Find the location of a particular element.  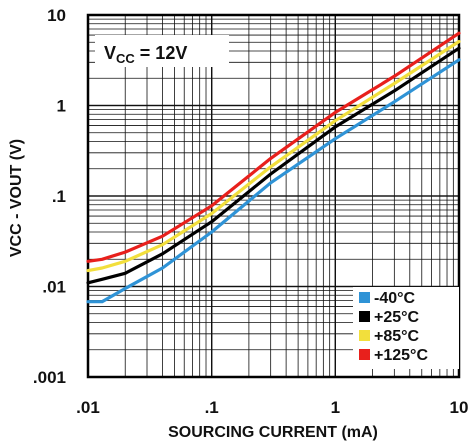

x-axis-label: SOURCING CURRENT (mA) is located at coordinates (273, 432).